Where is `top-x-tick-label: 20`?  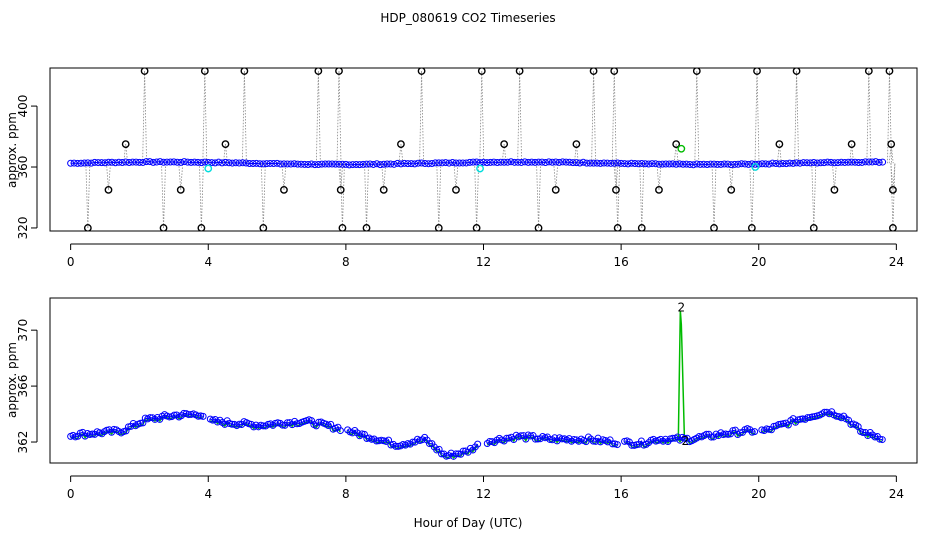
top-x-tick-label: 20 is located at coordinates (758, 262).